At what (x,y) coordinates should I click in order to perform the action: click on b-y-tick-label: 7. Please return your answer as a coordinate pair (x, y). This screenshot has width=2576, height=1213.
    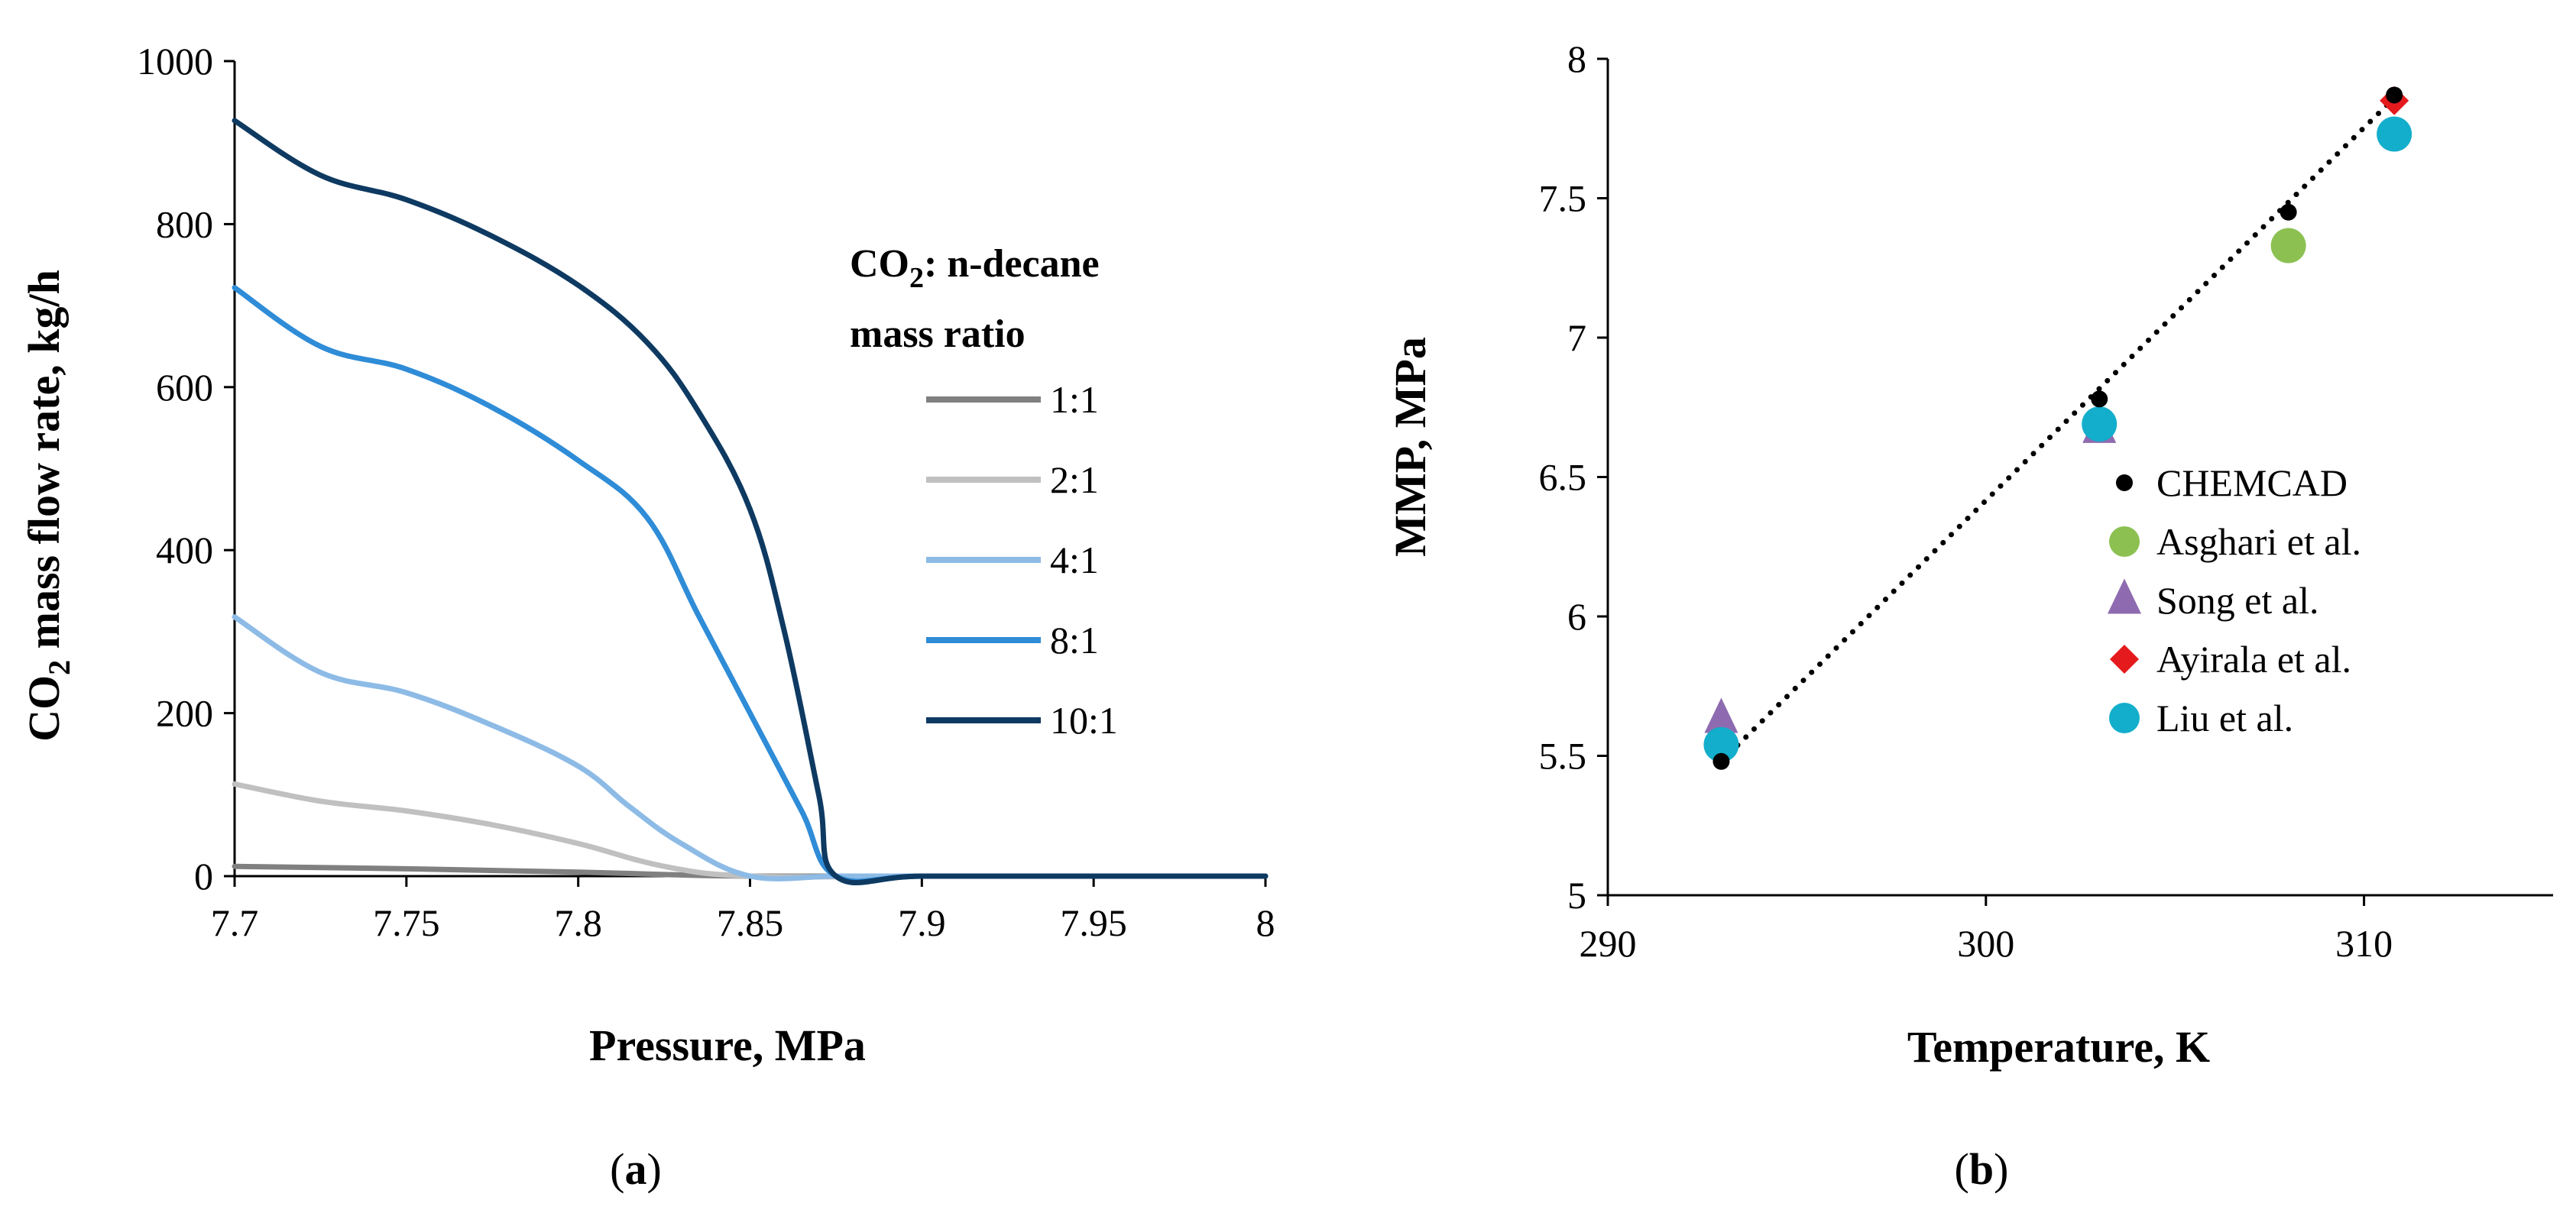
    Looking at the image, I should click on (1577, 337).